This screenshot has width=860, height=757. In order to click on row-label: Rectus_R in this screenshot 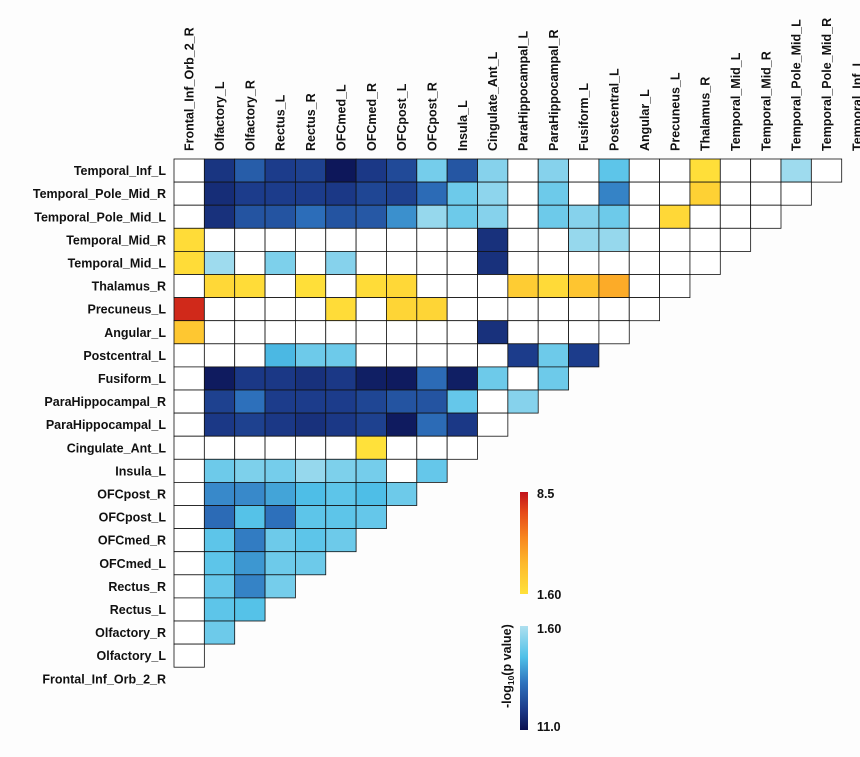, I will do `click(137, 587)`.